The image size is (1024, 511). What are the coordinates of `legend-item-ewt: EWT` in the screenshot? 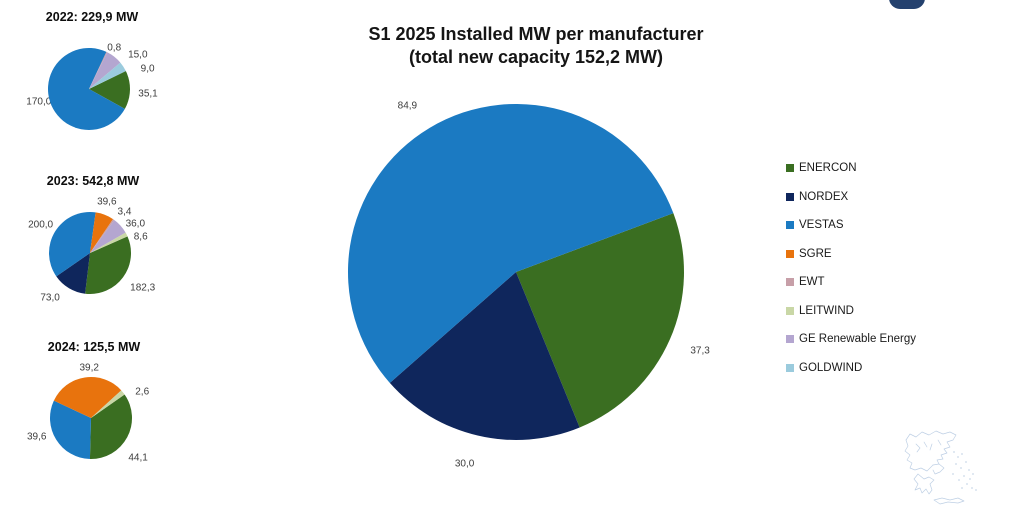 It's located at (851, 282).